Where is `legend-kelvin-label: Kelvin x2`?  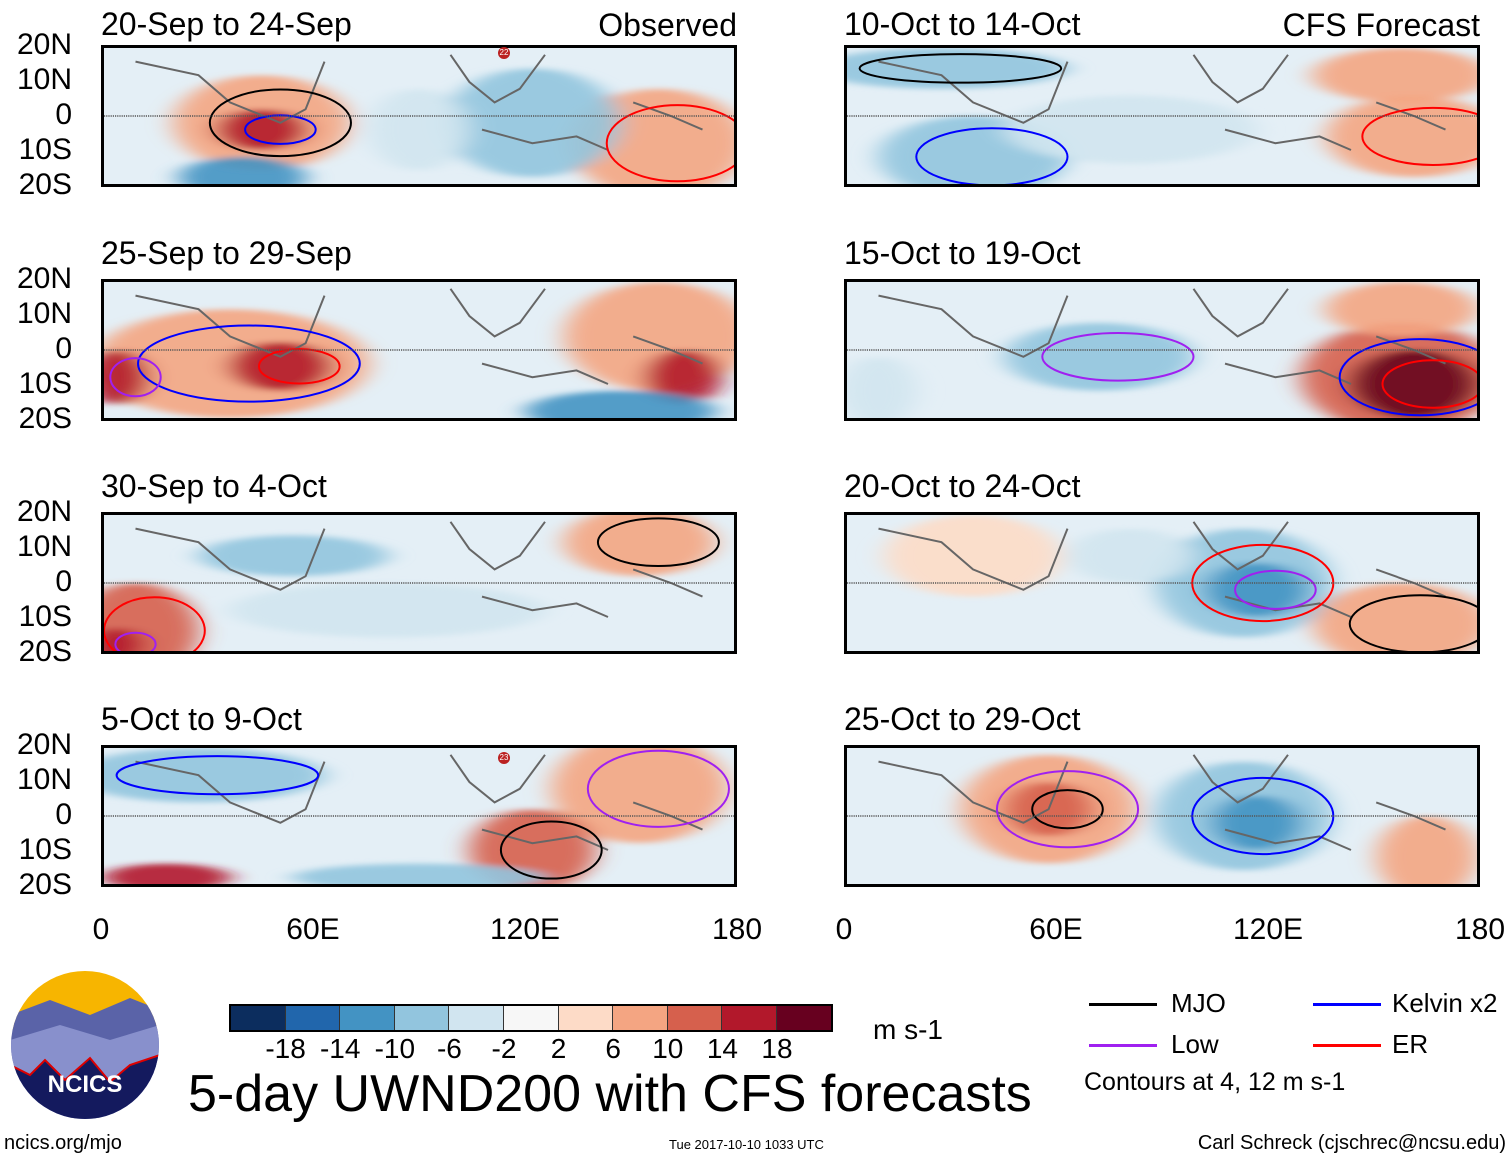
legend-kelvin-label: Kelvin x2 is located at coordinates (1445, 1003).